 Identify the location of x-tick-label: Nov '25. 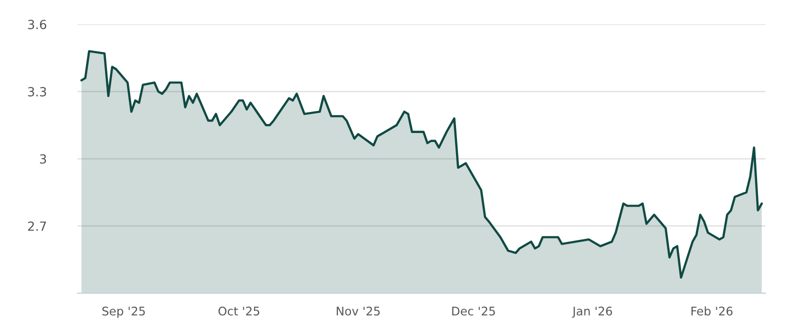
(358, 311).